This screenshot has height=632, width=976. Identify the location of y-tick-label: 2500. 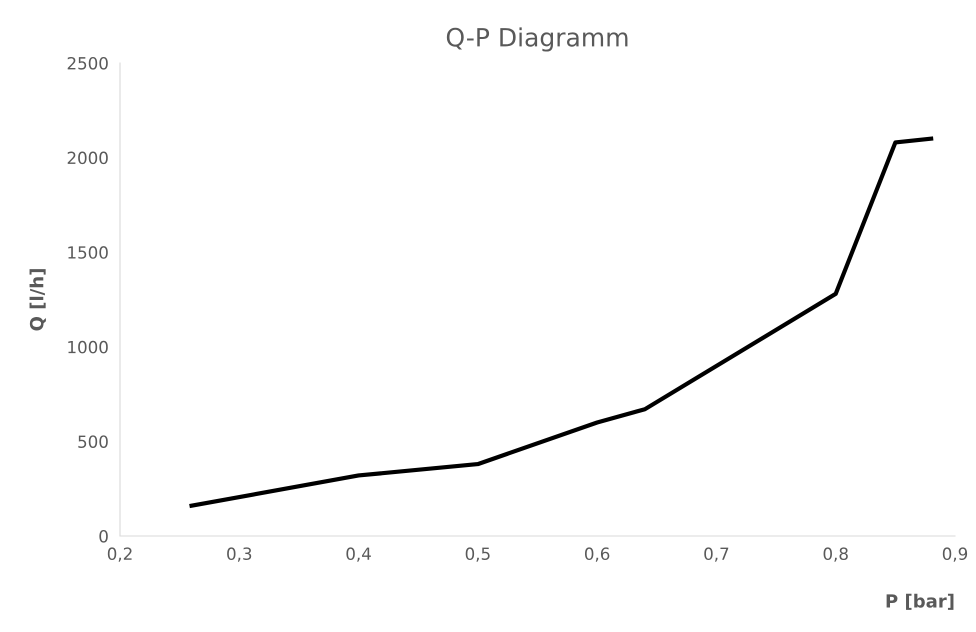
(88, 63).